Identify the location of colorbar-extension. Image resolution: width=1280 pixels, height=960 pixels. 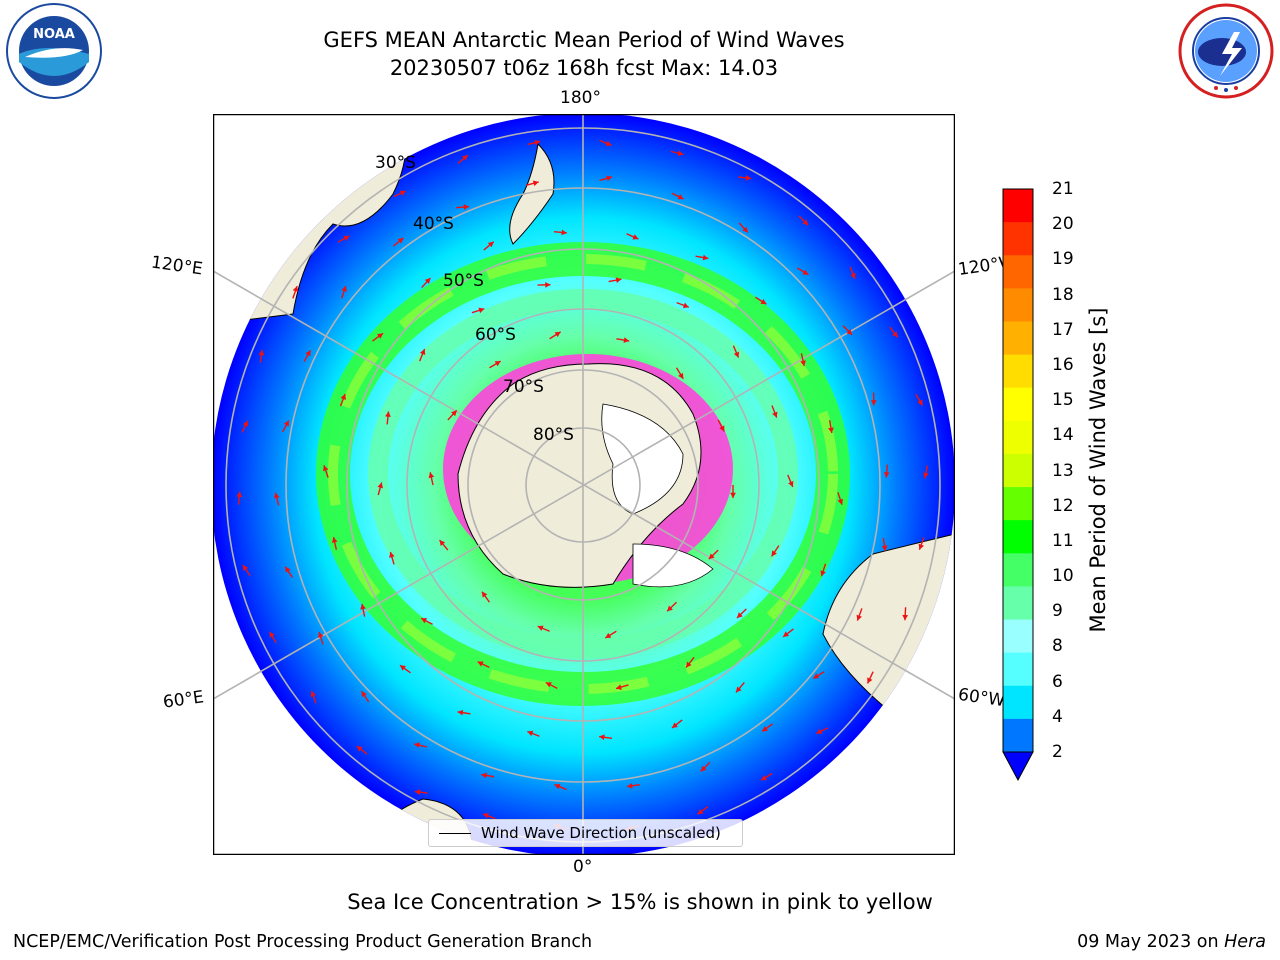
(1018, 766).